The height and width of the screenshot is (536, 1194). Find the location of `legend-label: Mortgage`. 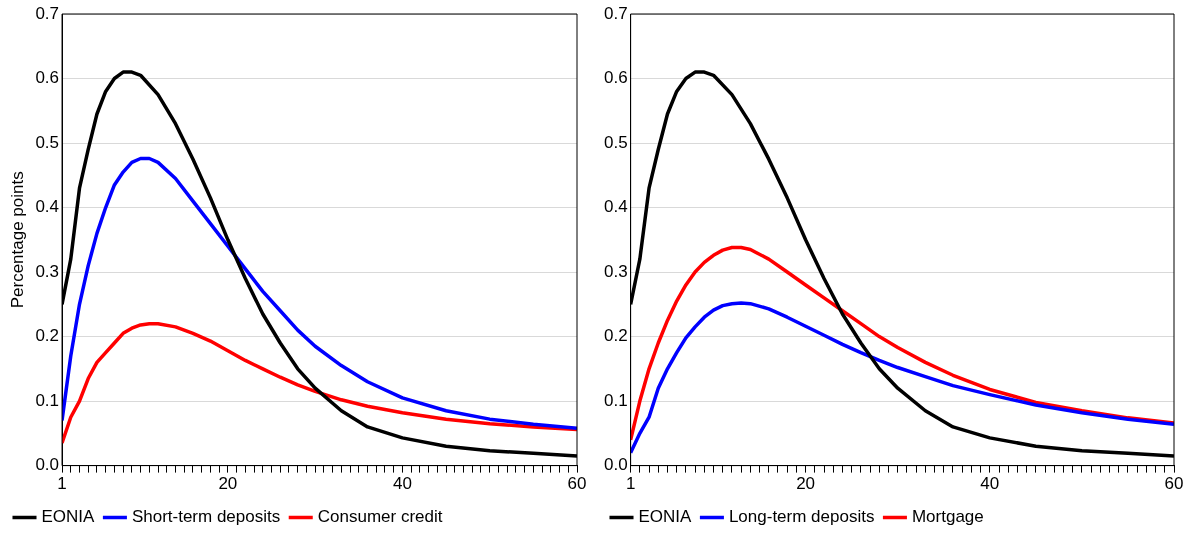

legend-label: Mortgage is located at coordinates (947, 517).